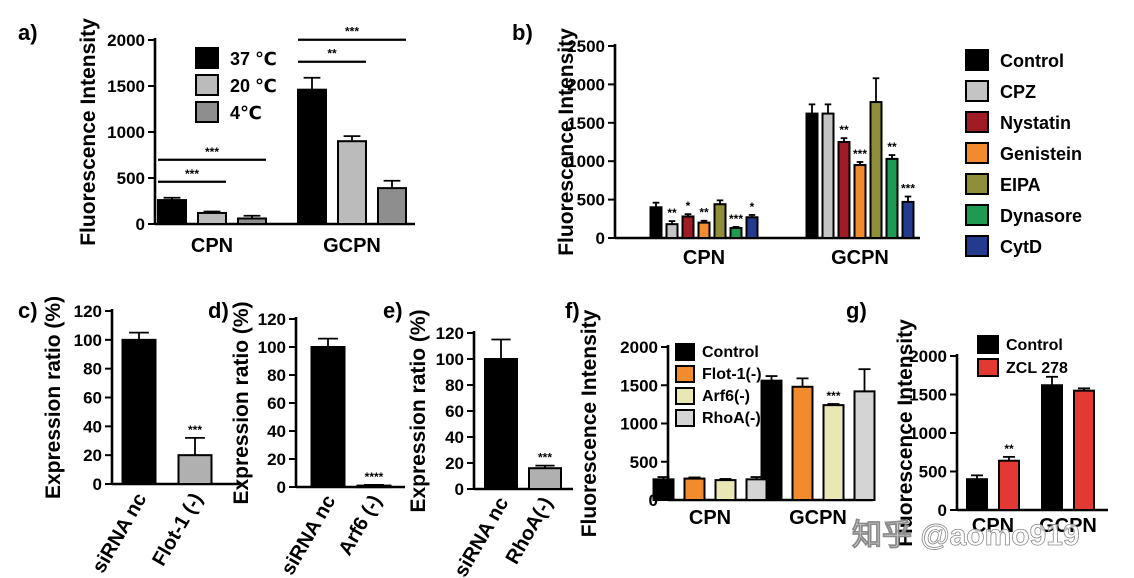  I want to click on legend-label-control: Control, so click(1032, 61).